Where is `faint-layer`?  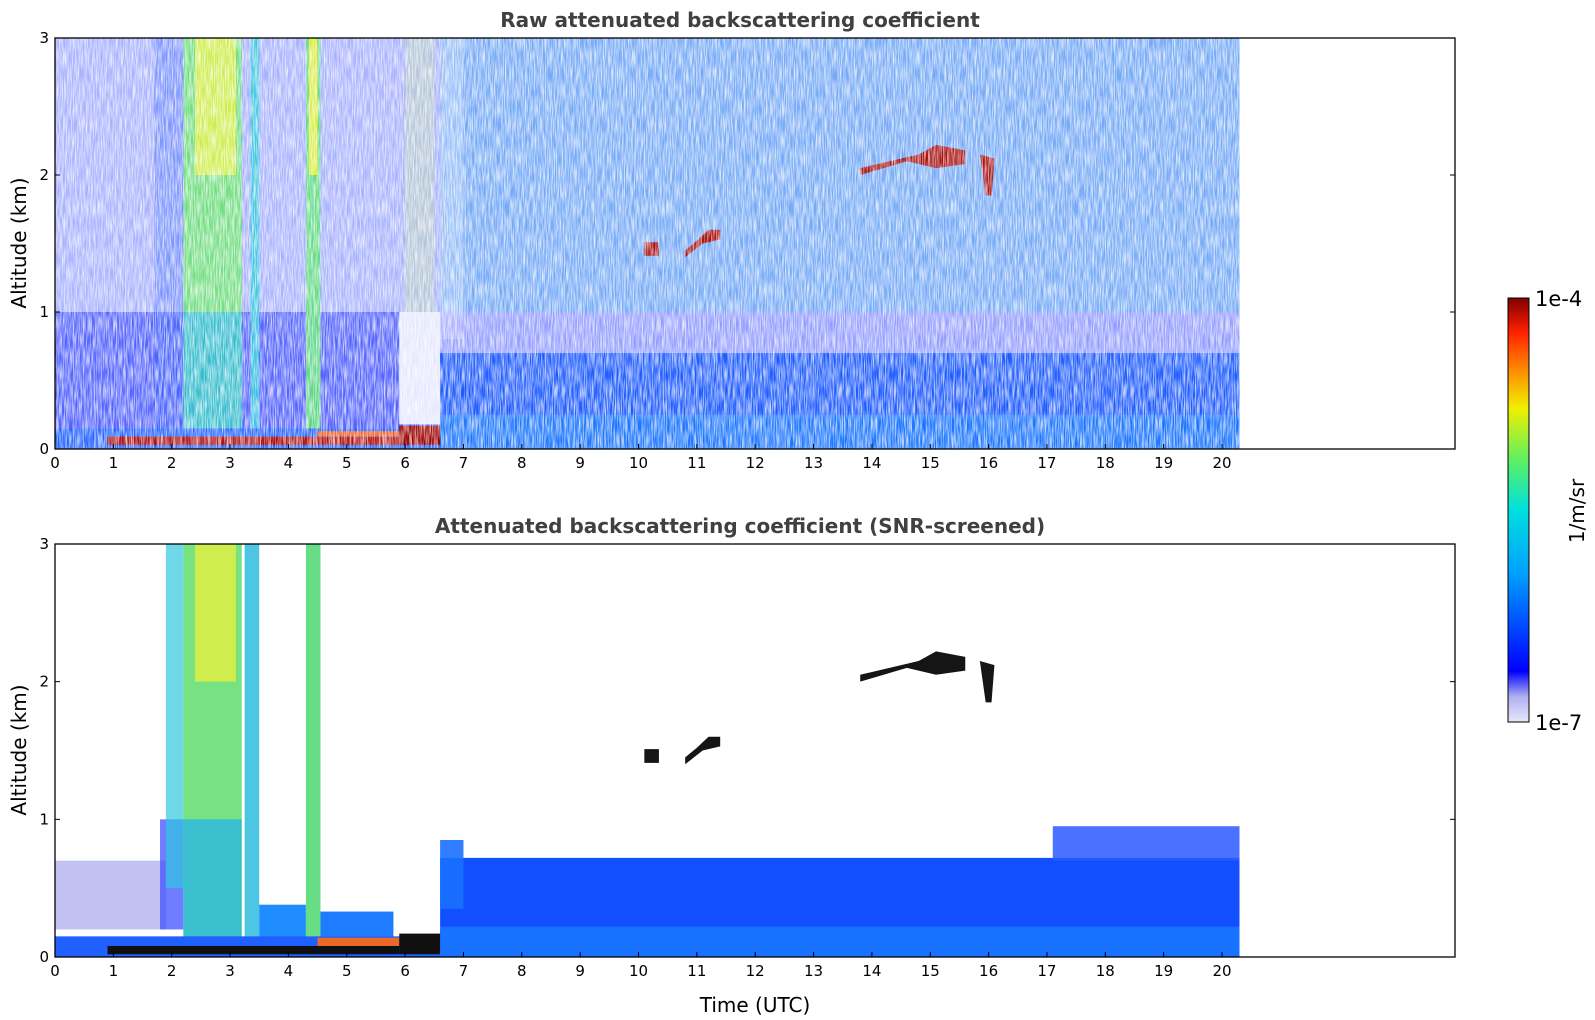
faint-layer is located at coordinates (110, 895).